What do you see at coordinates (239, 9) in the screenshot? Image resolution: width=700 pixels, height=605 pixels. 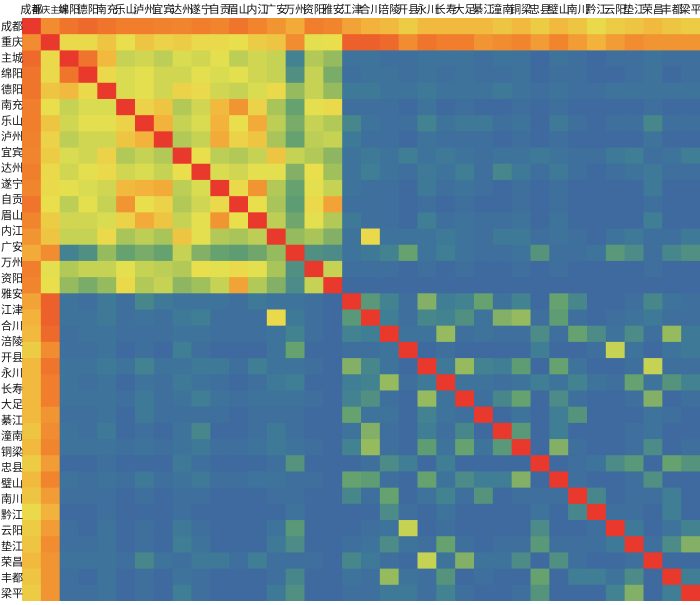 I see `x-tick-label: 眉山` at bounding box center [239, 9].